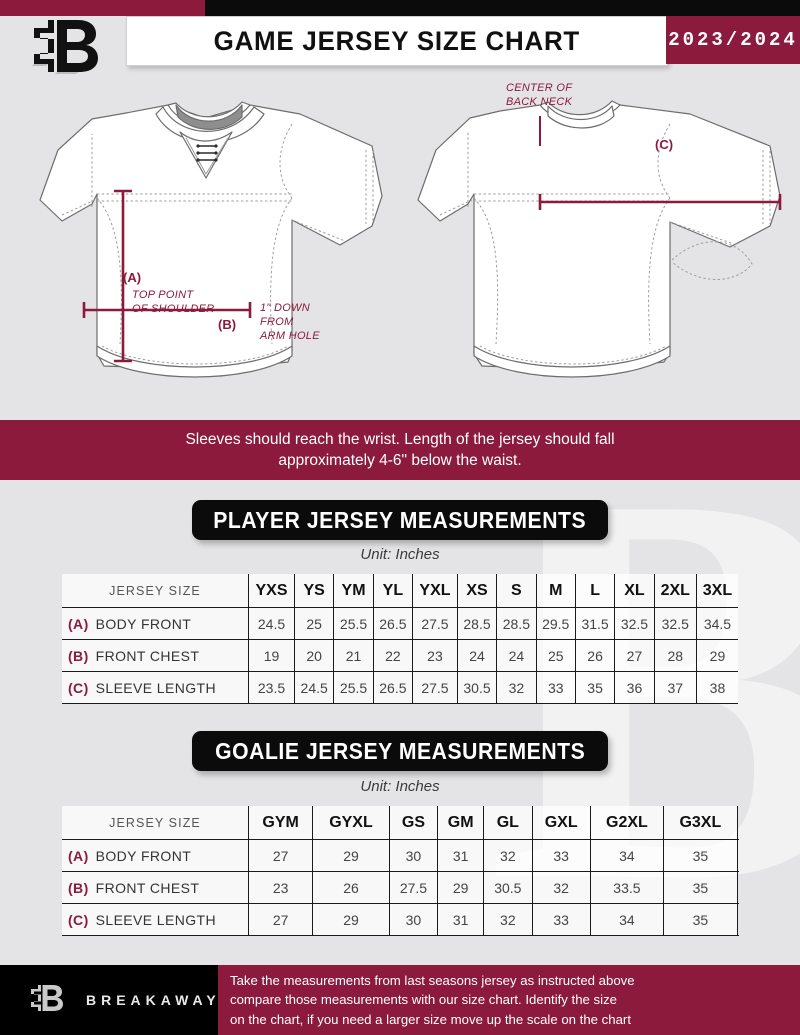  Describe the element at coordinates (477, 687) in the screenshot. I see `player-cell: 30.5` at that location.